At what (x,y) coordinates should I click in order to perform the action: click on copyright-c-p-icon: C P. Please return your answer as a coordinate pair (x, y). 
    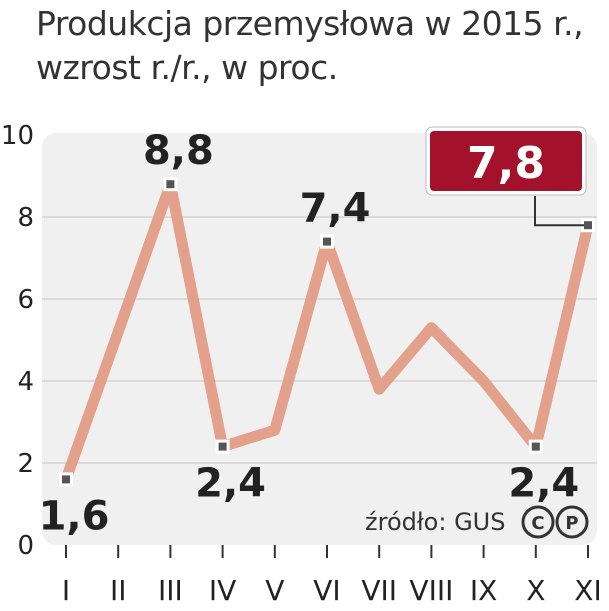
    Looking at the image, I should click on (555, 522).